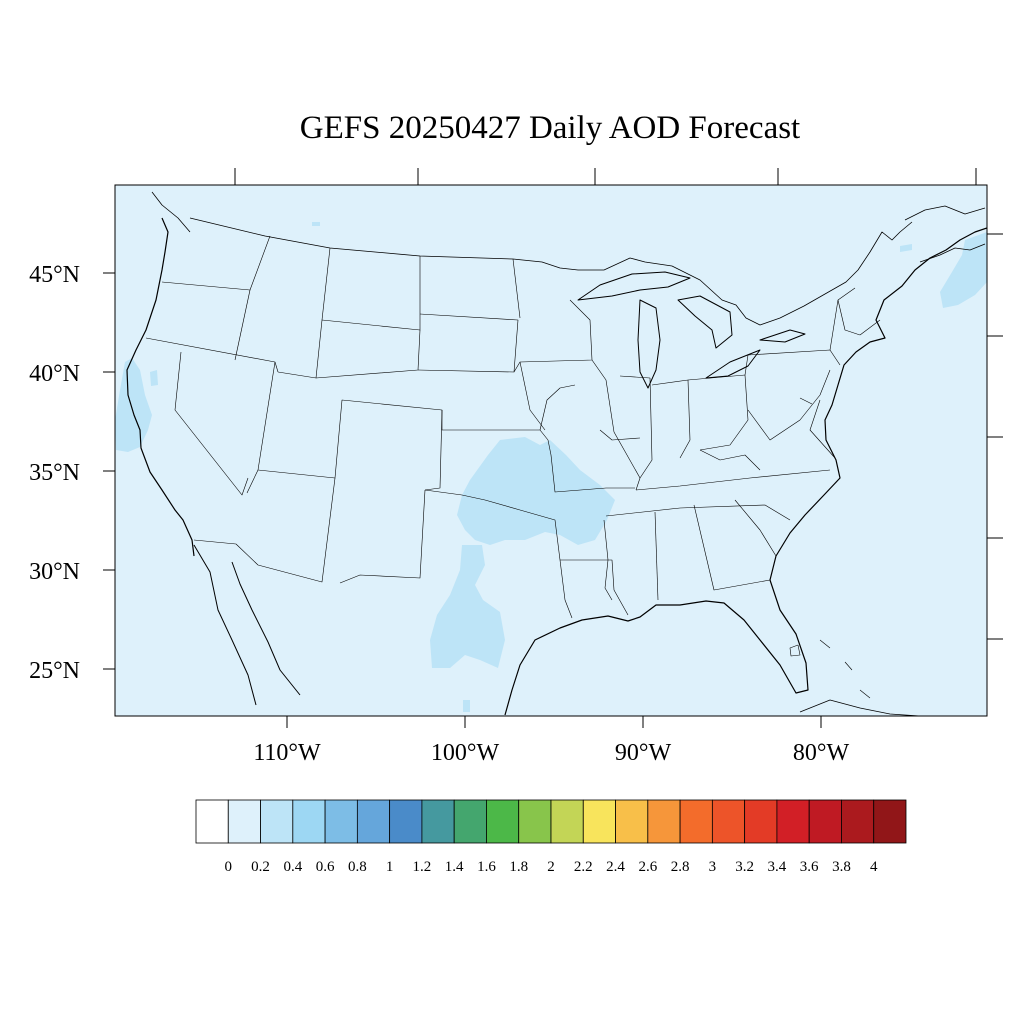 Image resolution: width=1024 pixels, height=1024 pixels. Describe the element at coordinates (260, 867) in the screenshot. I see `colorbar-label: 0.2` at that location.